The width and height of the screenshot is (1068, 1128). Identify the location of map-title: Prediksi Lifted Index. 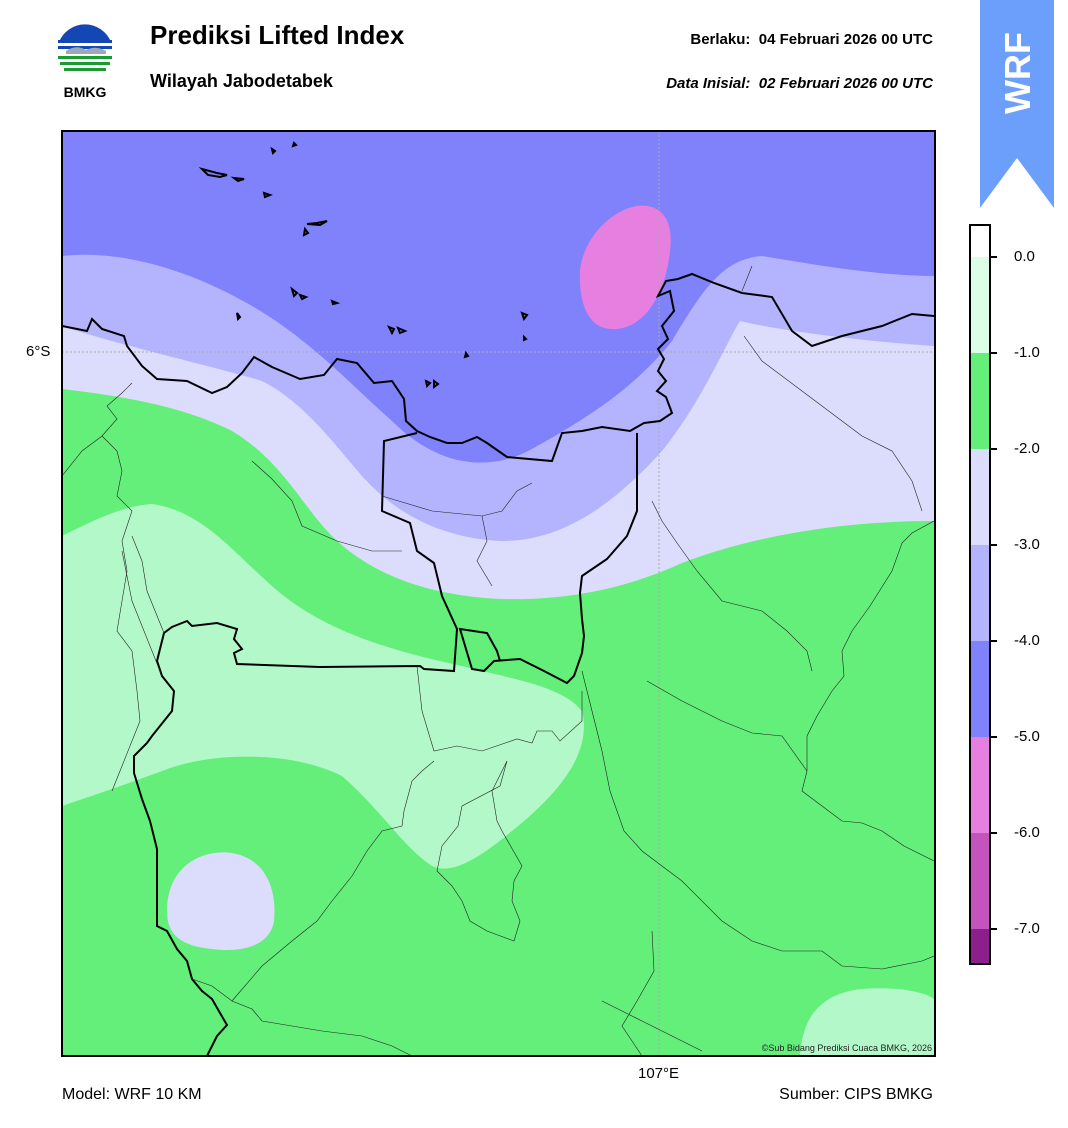
(277, 35).